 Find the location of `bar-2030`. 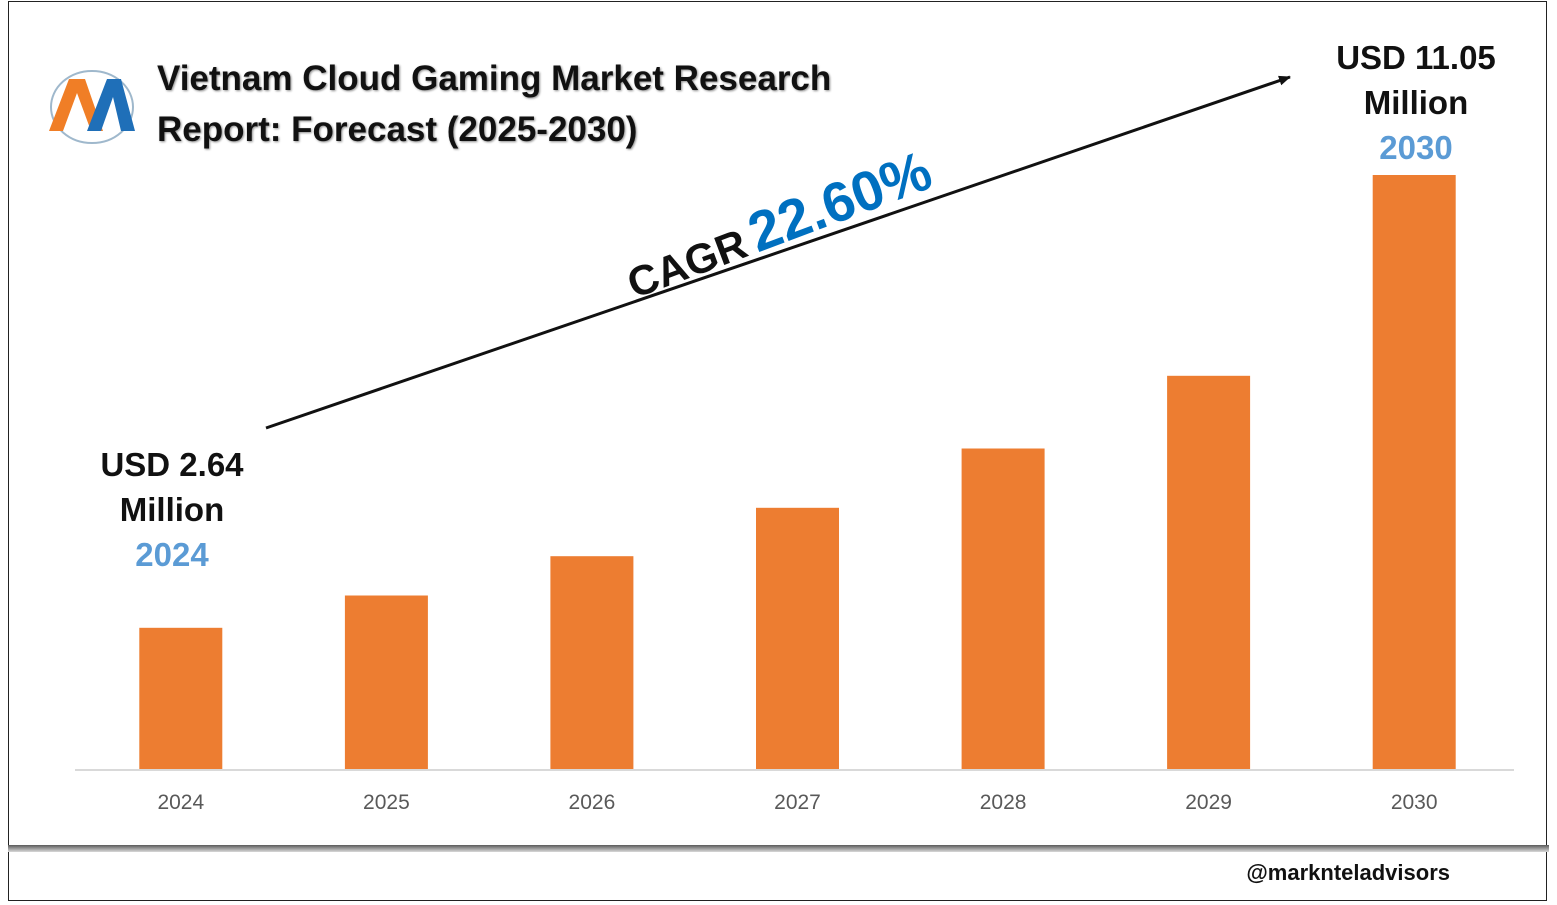

bar-2030 is located at coordinates (1414, 472).